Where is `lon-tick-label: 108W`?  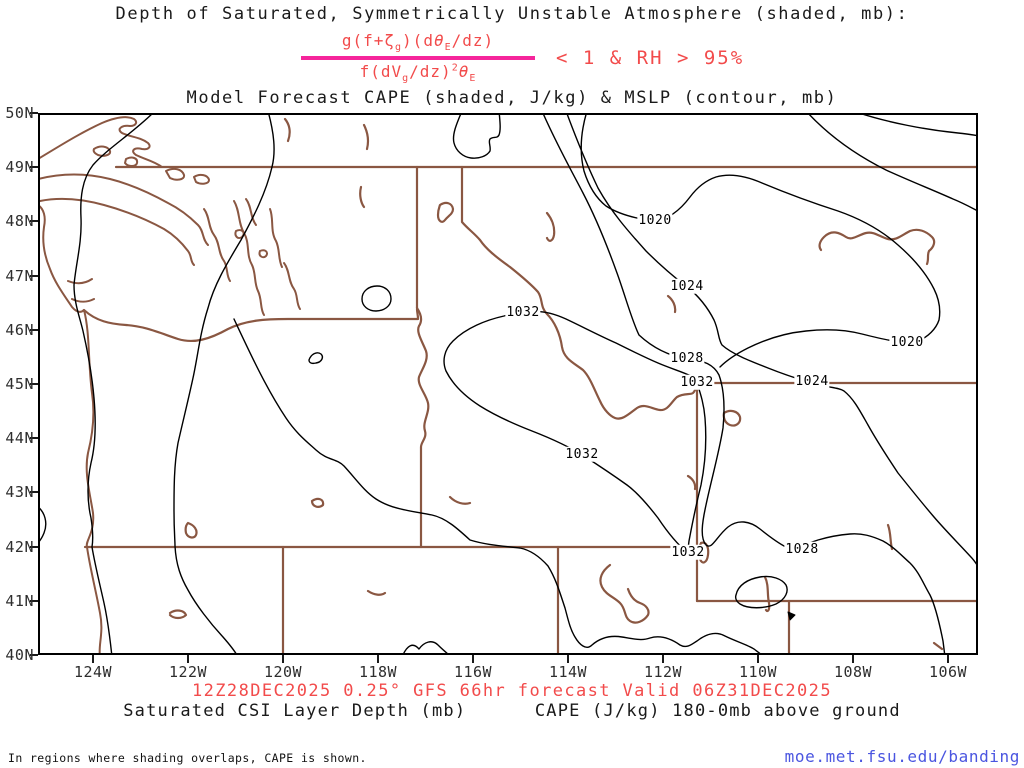
lon-tick-label: 108W is located at coordinates (853, 672).